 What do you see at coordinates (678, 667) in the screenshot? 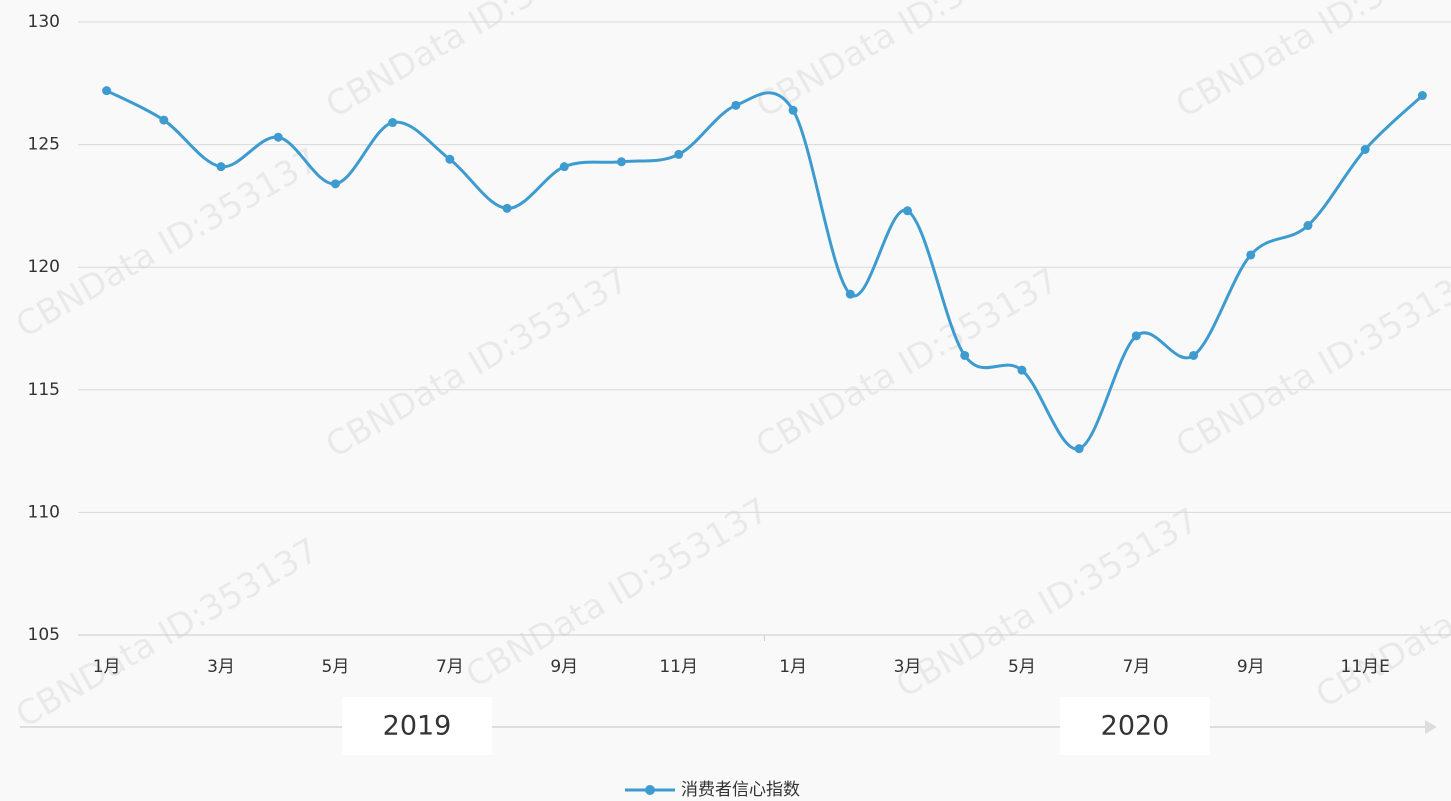
I see `x-tick-label: 11月` at bounding box center [678, 667].